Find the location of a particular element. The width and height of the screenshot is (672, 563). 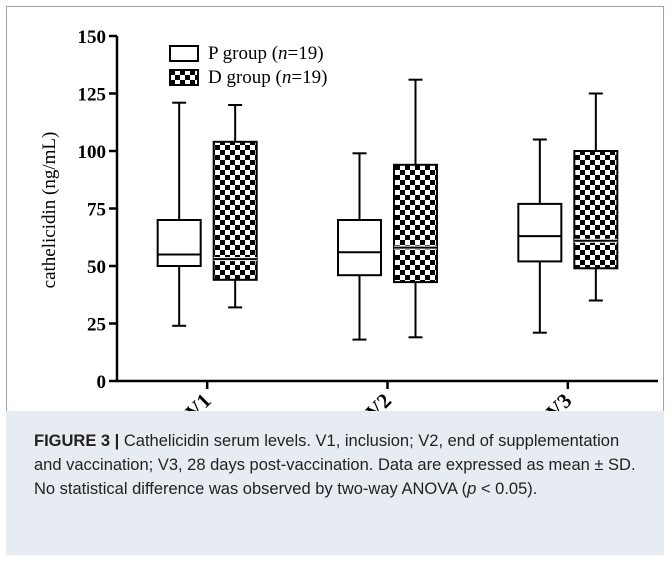

legend-p-prefix: P group ( is located at coordinates (243, 53).